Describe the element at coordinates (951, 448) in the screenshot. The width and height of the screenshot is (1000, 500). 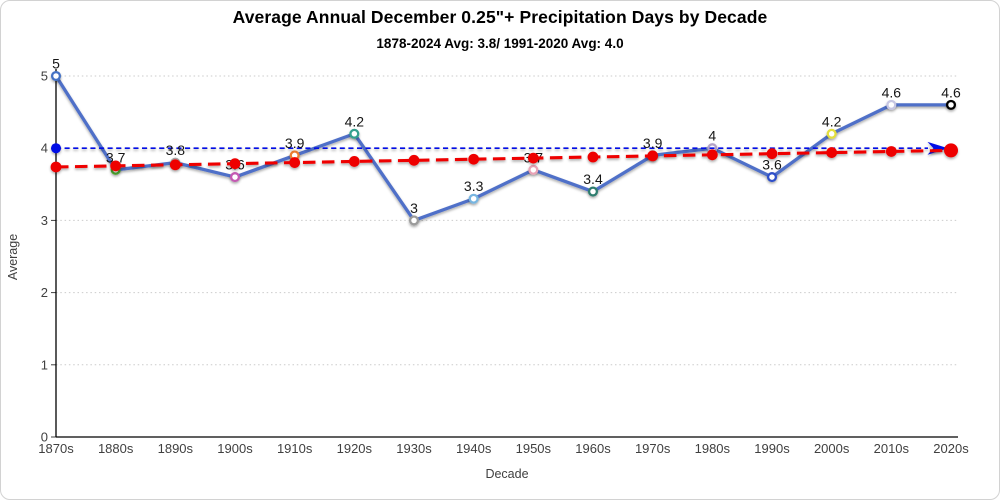
I see `x-tick-label: 2020s` at that location.